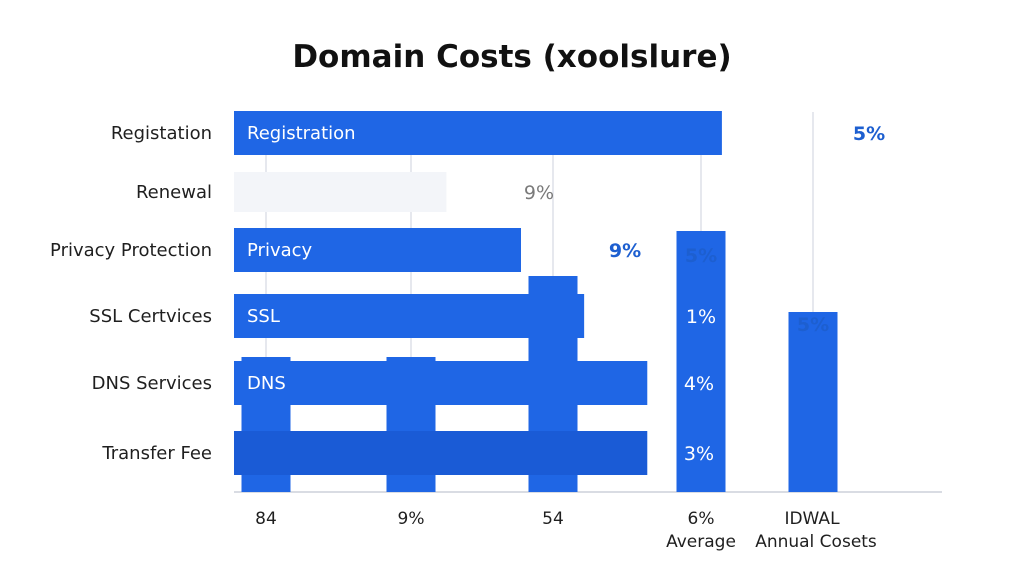 This screenshot has height=585, width=1024. Describe the element at coordinates (263, 316) in the screenshot. I see `bar-inner-label-3: SSL` at that location.